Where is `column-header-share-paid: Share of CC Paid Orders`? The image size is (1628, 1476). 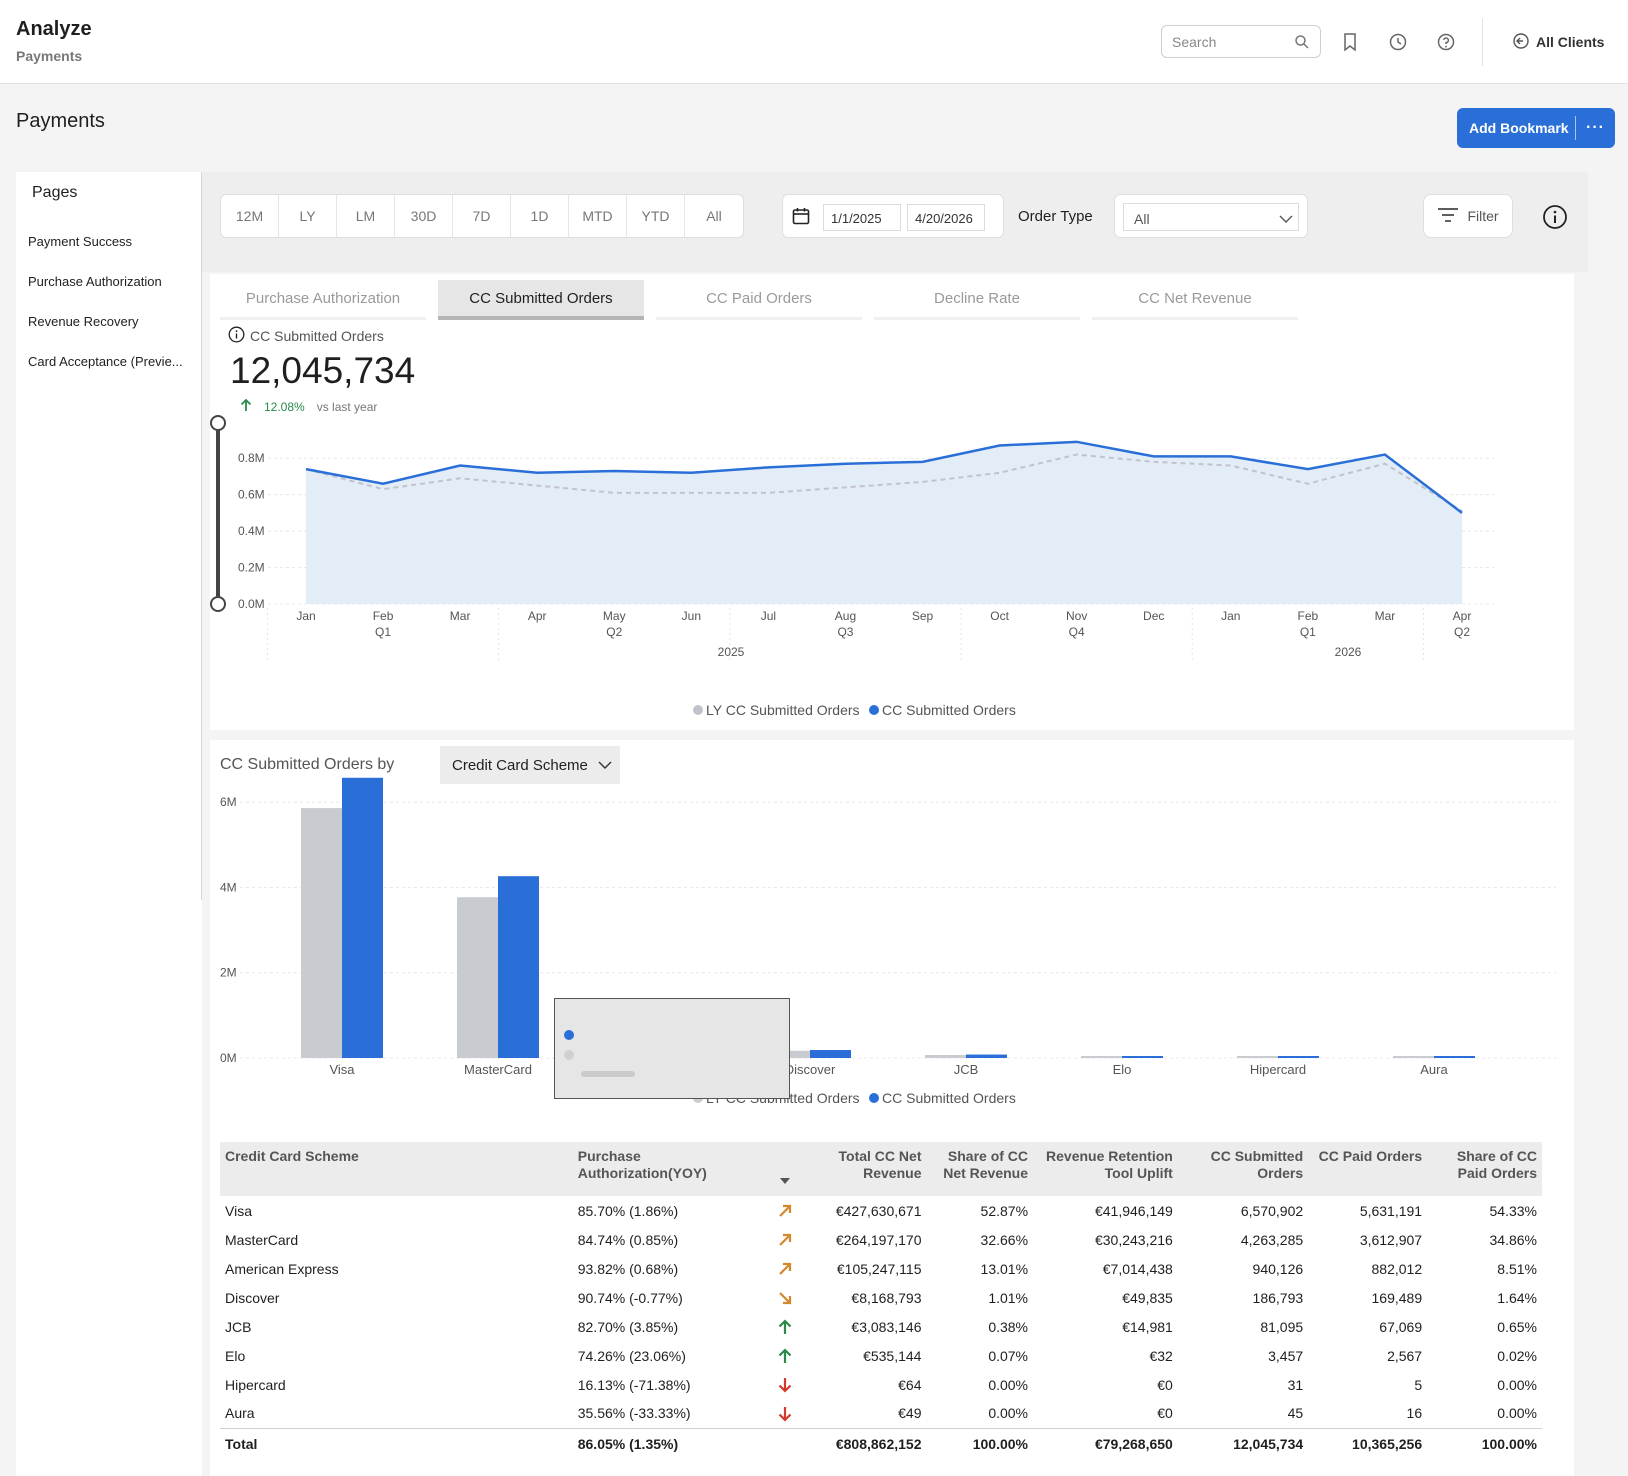
column-header-share-paid: Share of CC Paid Orders is located at coordinates (1484, 1169).